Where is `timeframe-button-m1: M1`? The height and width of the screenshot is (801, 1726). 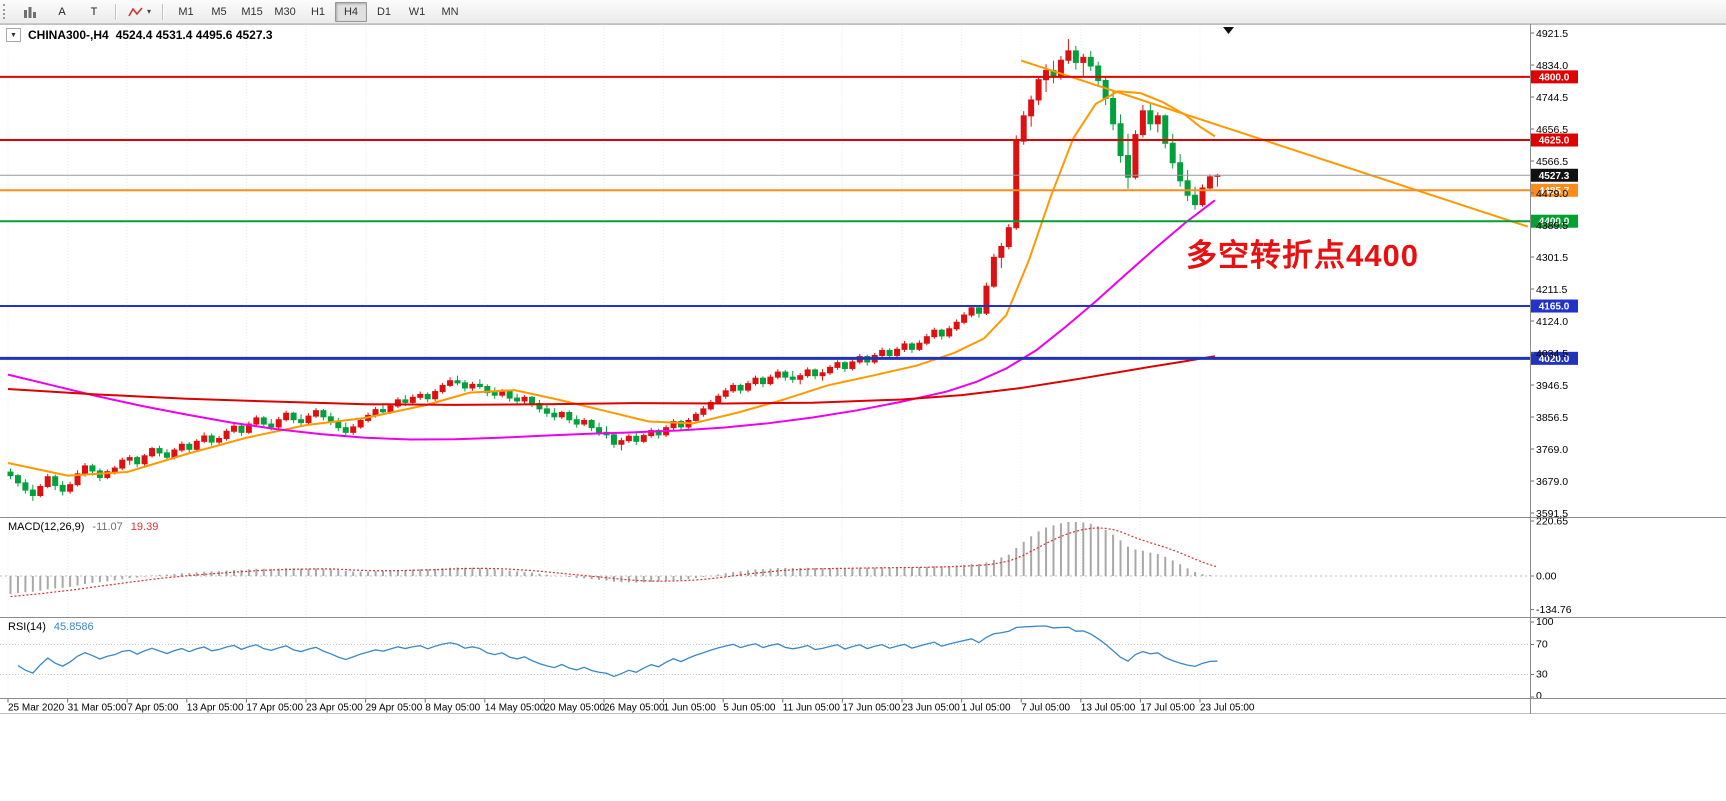
timeframe-button-m1: M1 is located at coordinates (186, 11).